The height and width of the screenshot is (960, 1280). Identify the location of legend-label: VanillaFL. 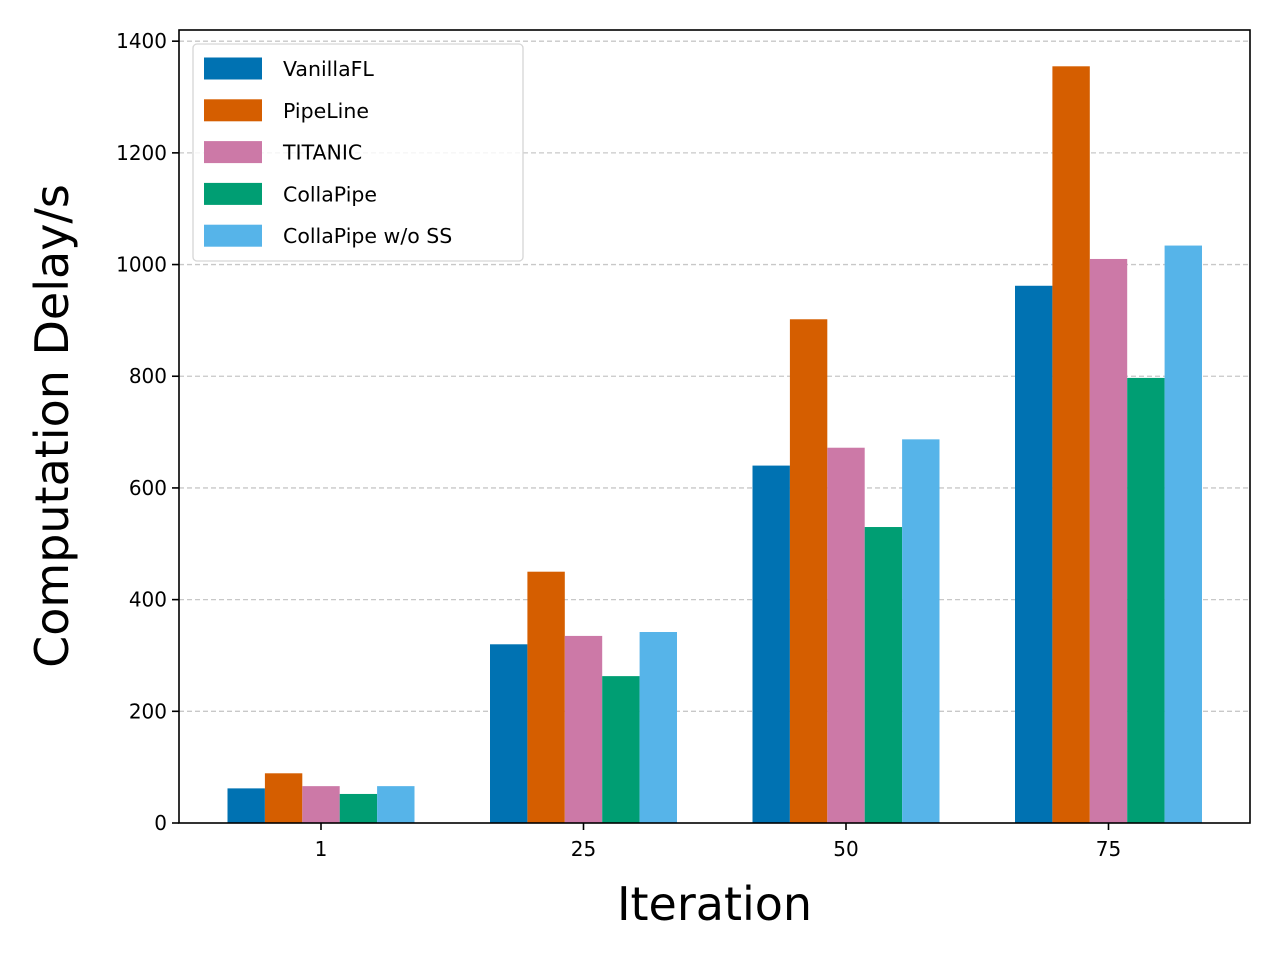
(328, 69).